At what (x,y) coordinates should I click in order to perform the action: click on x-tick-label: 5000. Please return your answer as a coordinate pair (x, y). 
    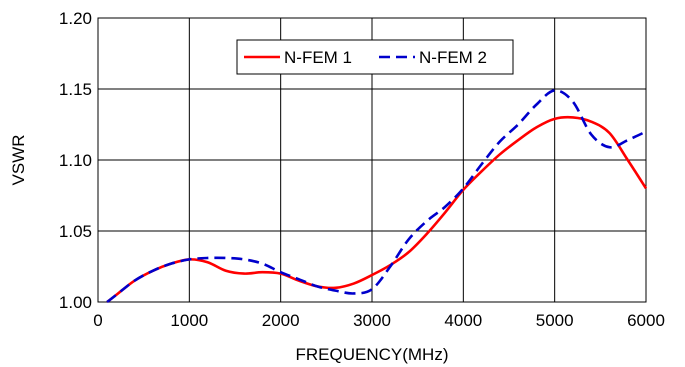
    Looking at the image, I should click on (555, 320).